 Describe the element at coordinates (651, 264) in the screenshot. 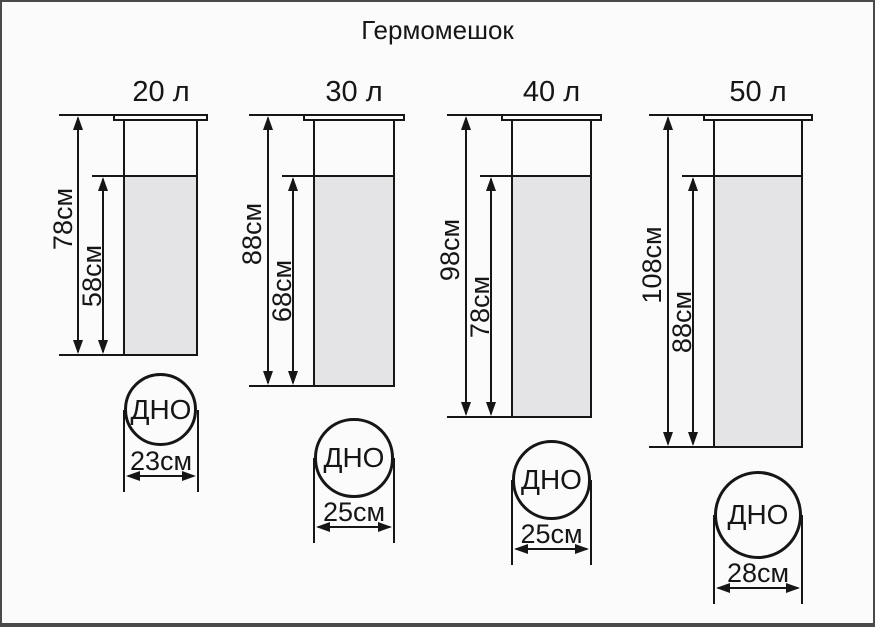

I see `total-height-label: 108см` at that location.